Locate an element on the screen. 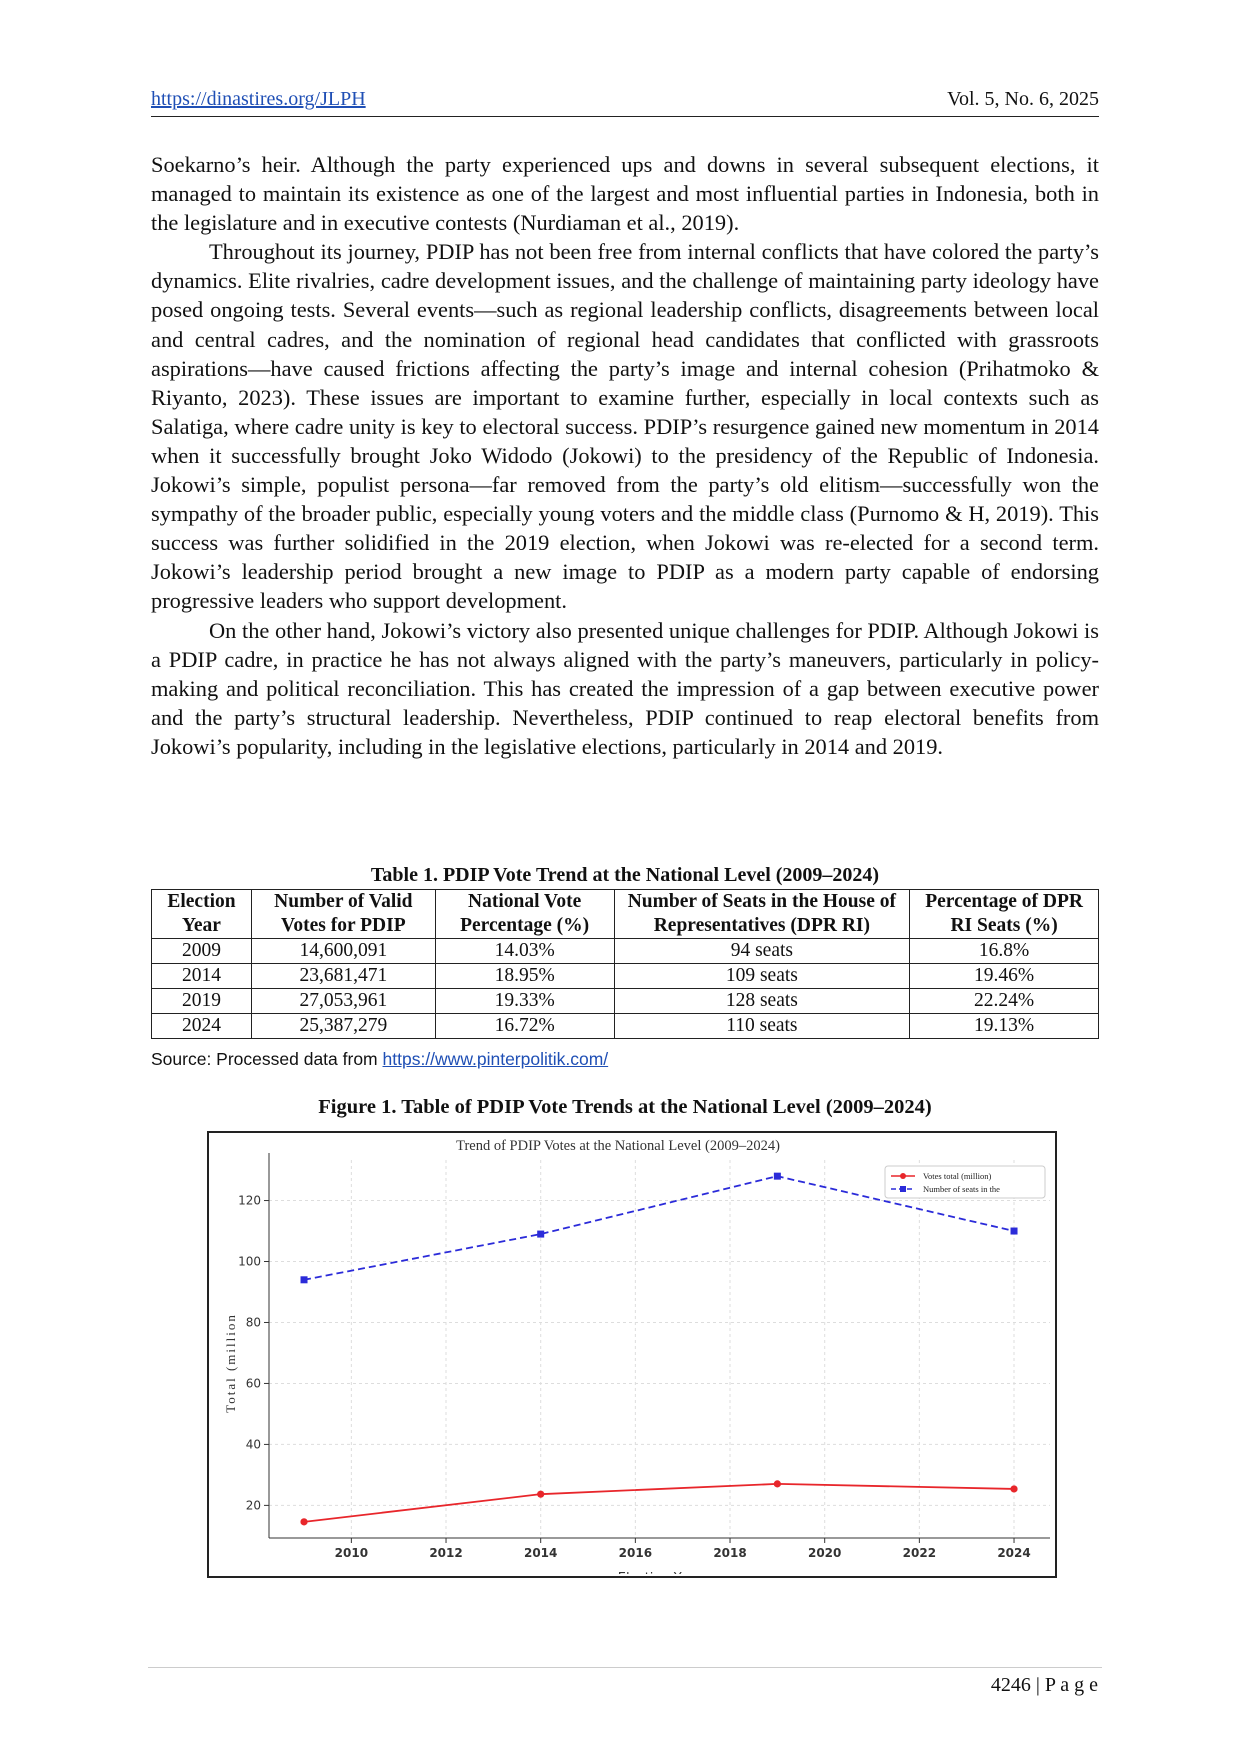 The height and width of the screenshot is (1754, 1240). table-cell: 19.33% is located at coordinates (524, 1001).